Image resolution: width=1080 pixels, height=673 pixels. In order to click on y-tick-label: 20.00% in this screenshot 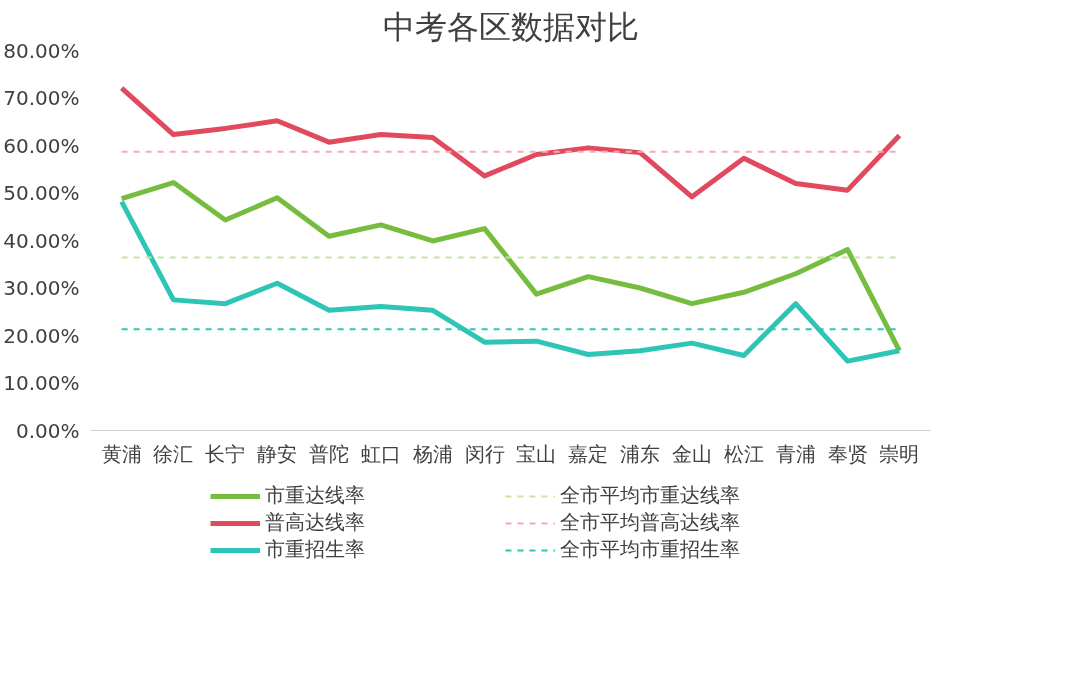, I will do `click(41, 335)`.